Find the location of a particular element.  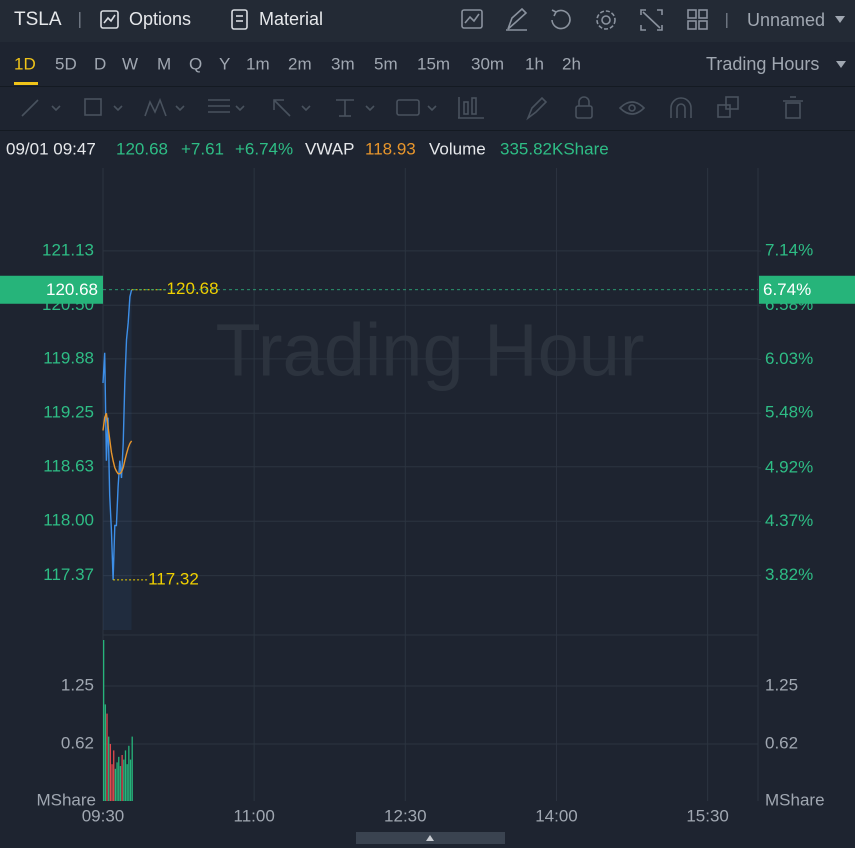

y-tick-label: 118.63 is located at coordinates (68, 465).